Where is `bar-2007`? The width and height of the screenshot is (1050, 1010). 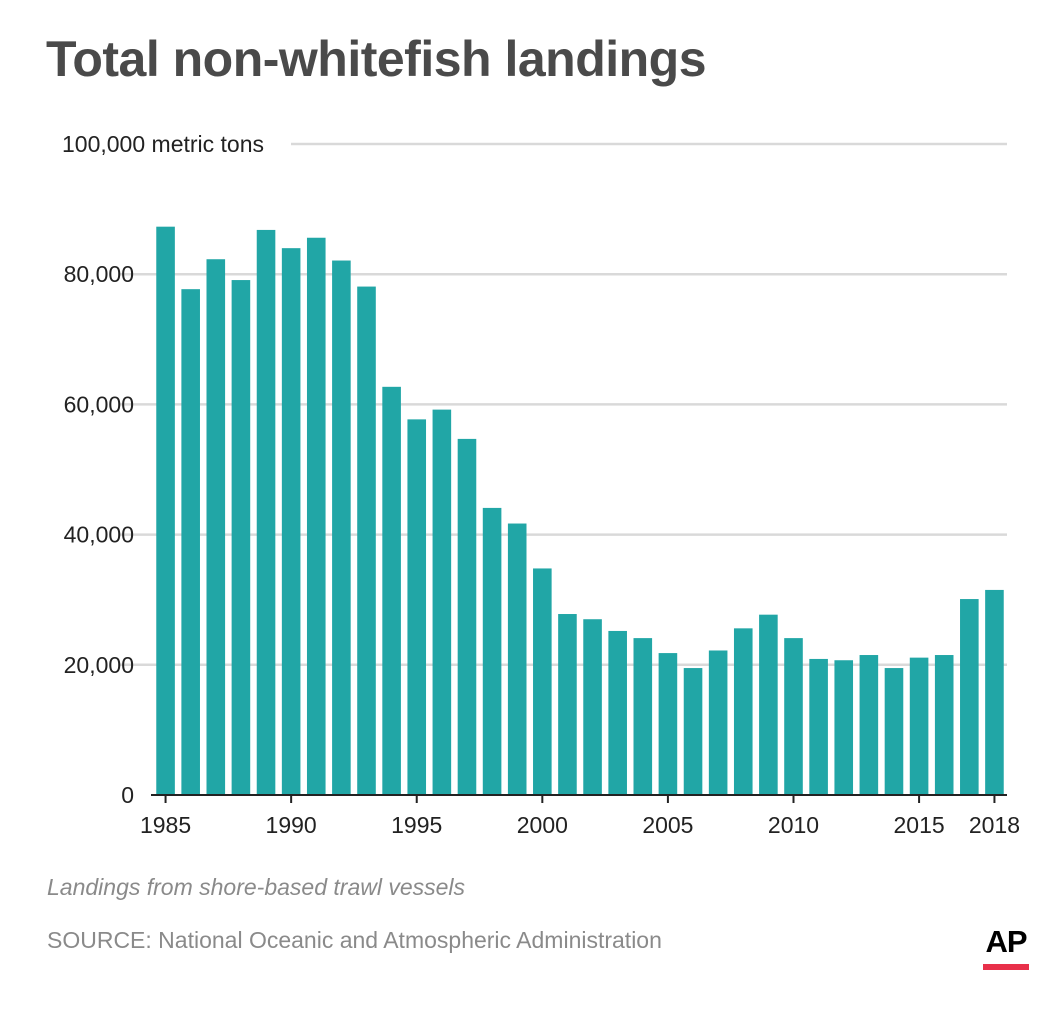
bar-2007 is located at coordinates (718, 722).